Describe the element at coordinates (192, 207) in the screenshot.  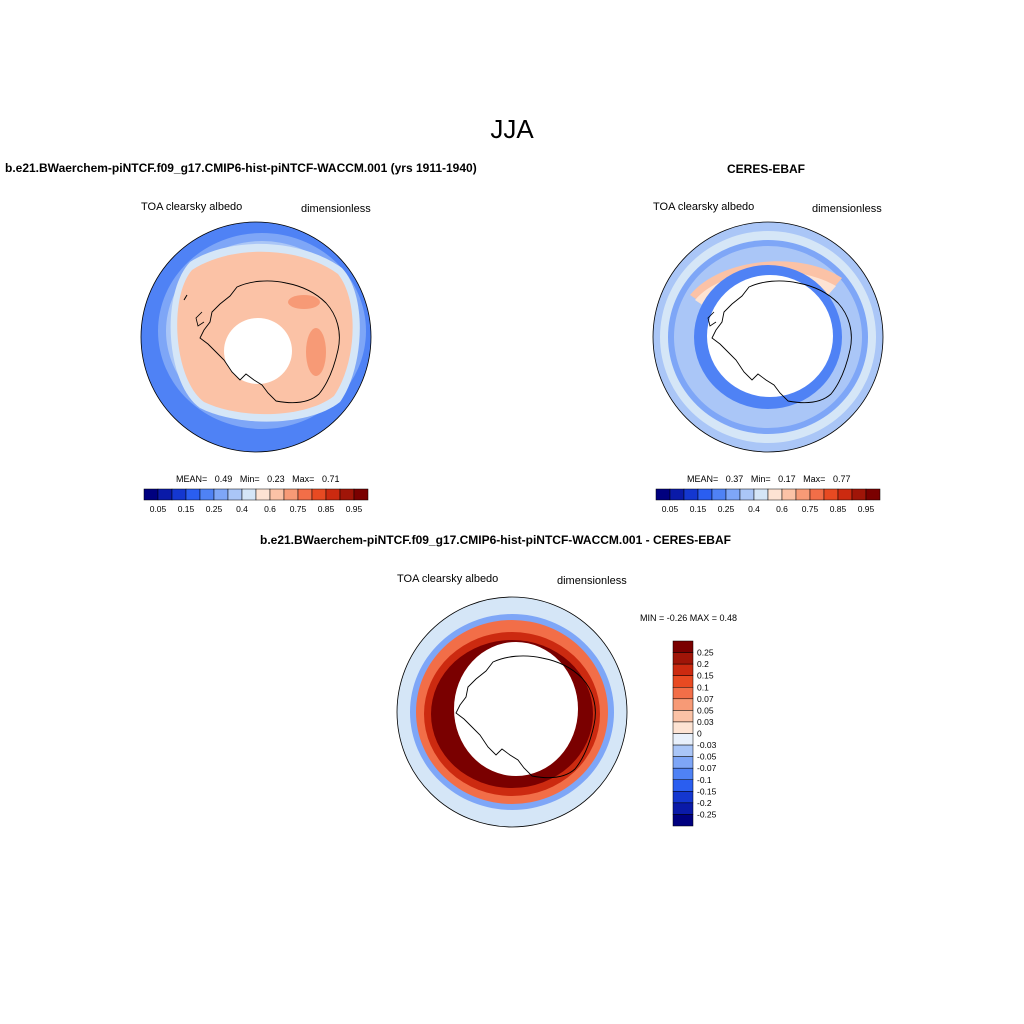
I see `model-variable-label: TOA clearsky albedo` at that location.